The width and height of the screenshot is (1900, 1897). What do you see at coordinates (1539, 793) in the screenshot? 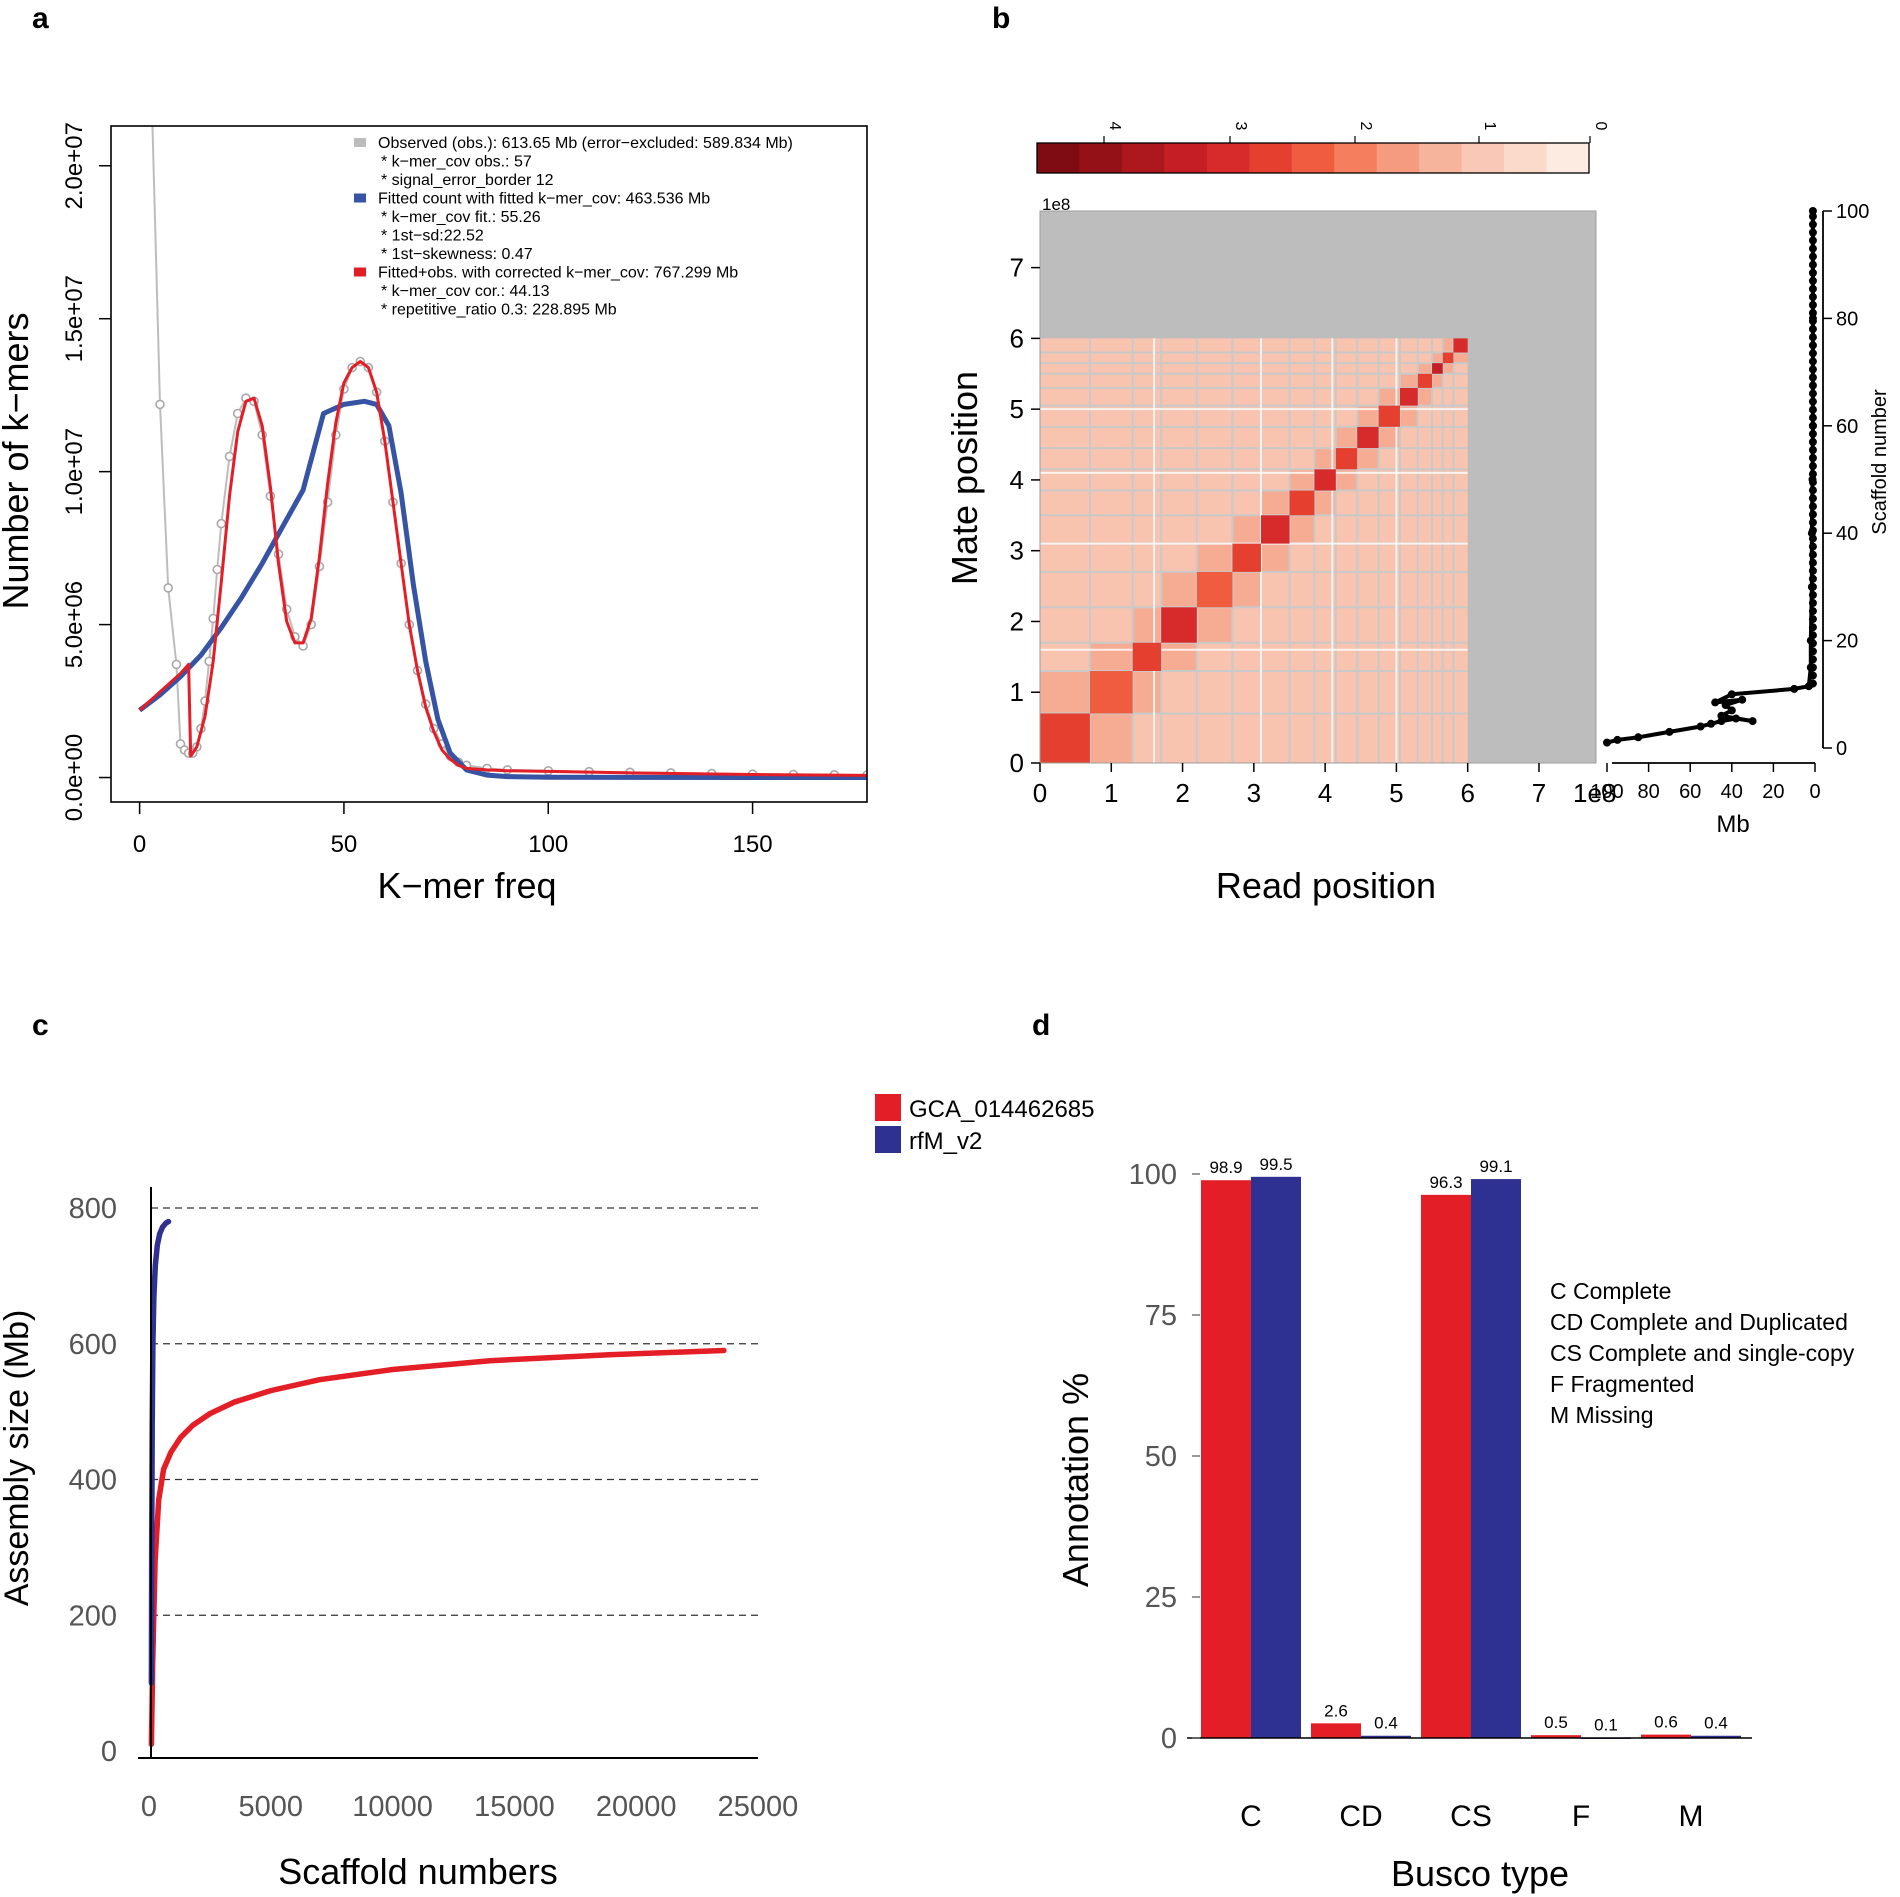
I see `b-xtick-label: 7` at bounding box center [1539, 793].